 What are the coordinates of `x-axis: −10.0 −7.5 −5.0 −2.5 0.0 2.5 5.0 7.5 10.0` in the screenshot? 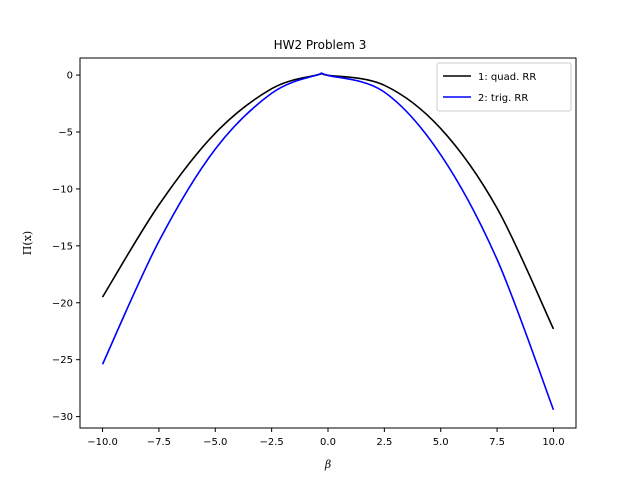 It's located at (326, 438).